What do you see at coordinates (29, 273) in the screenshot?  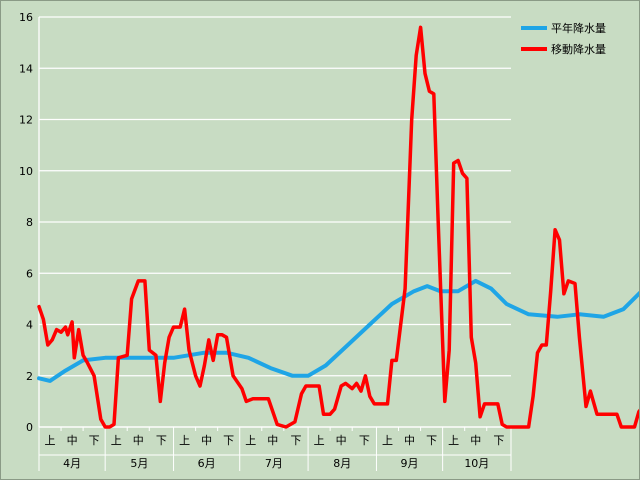 I see `y-tick-label: 6` at bounding box center [29, 273].